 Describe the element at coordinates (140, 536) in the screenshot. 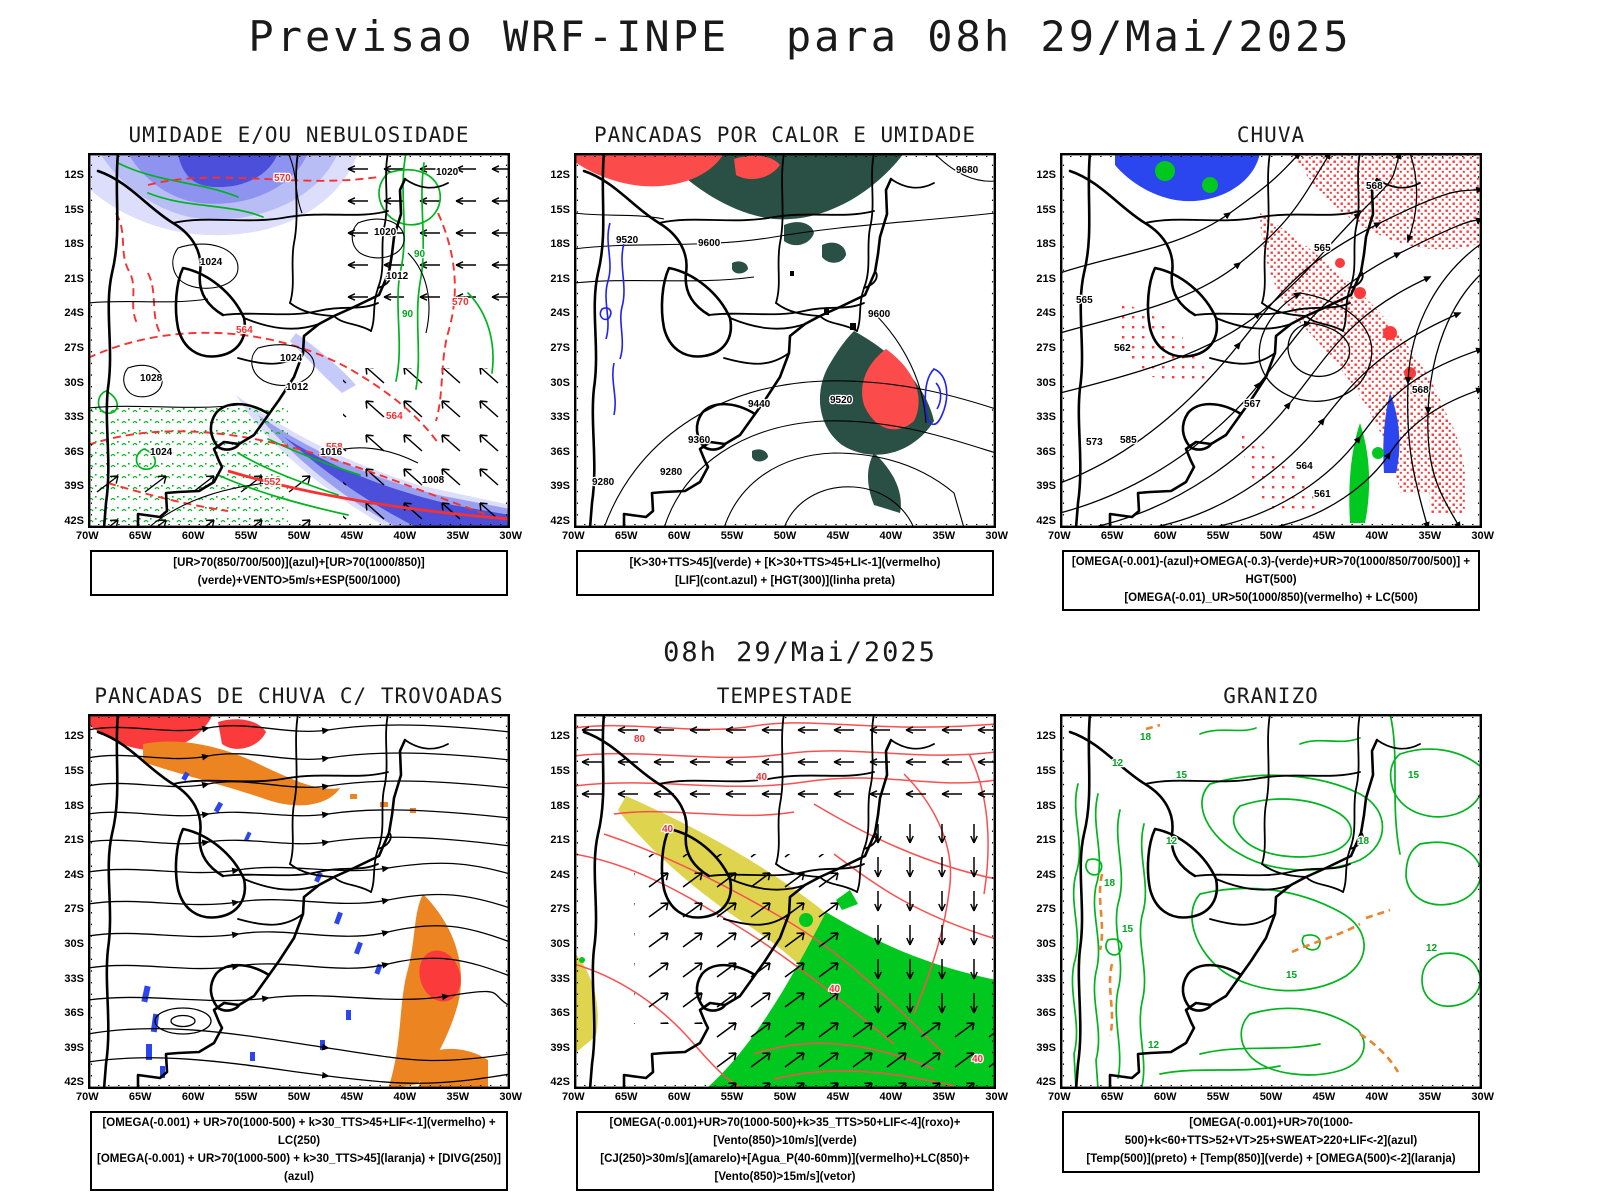

I see `tick-label: 65W` at that location.